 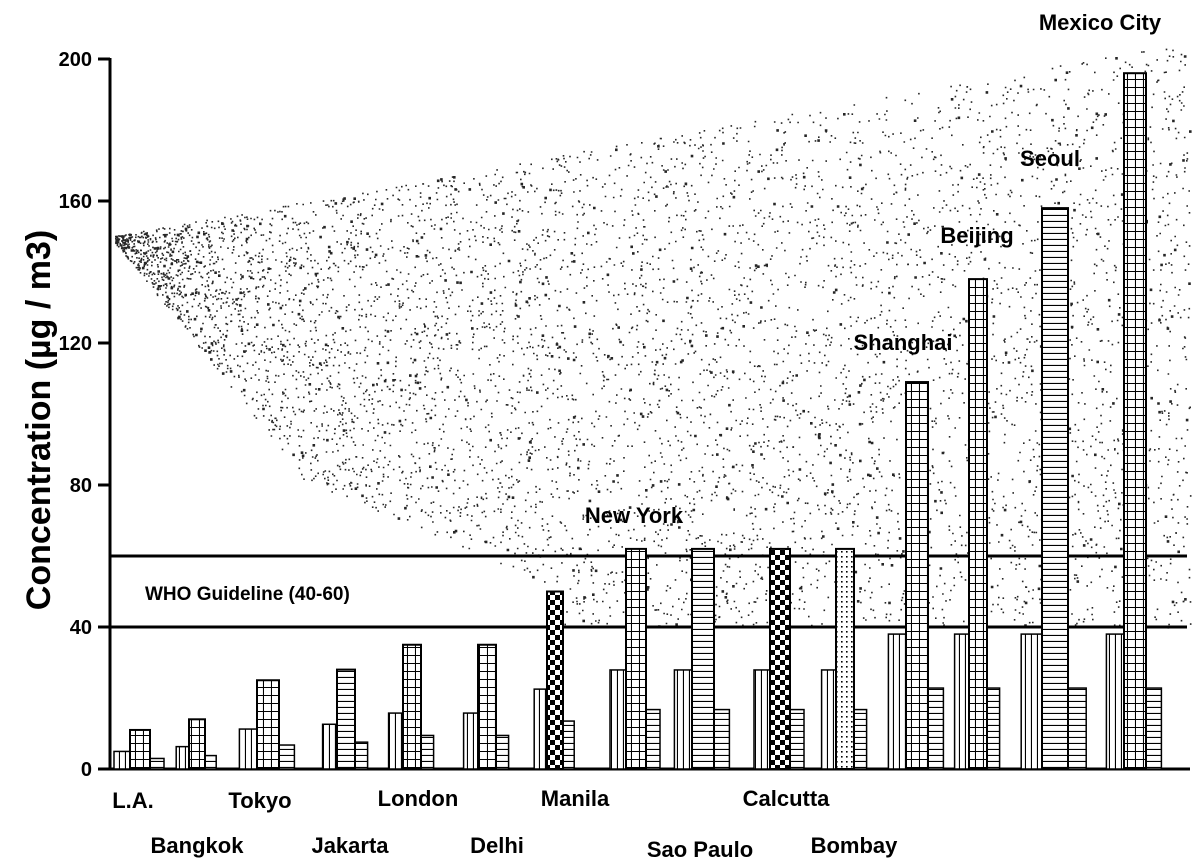 What do you see at coordinates (700, 849) in the screenshot?
I see `city-label: Sao Paulo` at bounding box center [700, 849].